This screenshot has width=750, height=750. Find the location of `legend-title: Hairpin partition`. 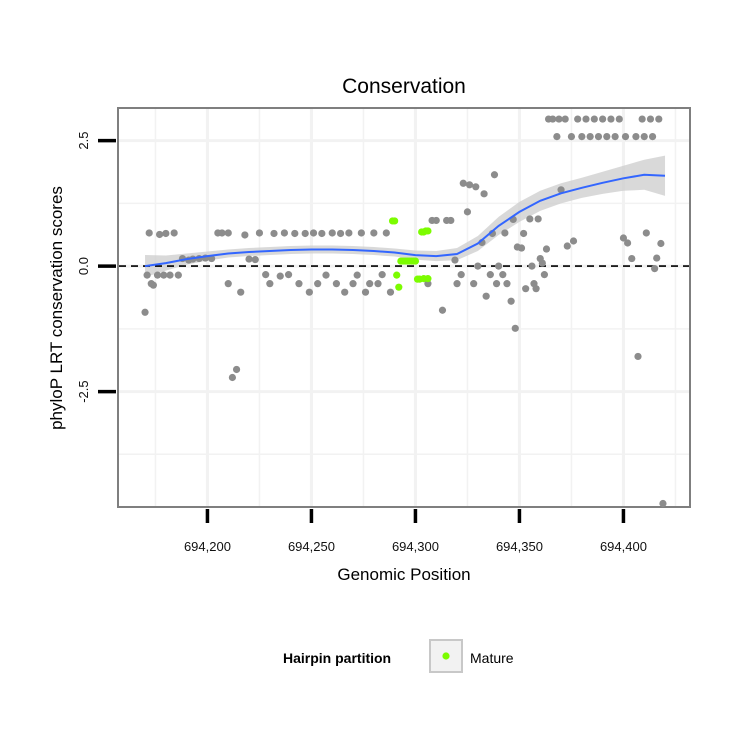

legend-title: Hairpin partition is located at coordinates (337, 658).